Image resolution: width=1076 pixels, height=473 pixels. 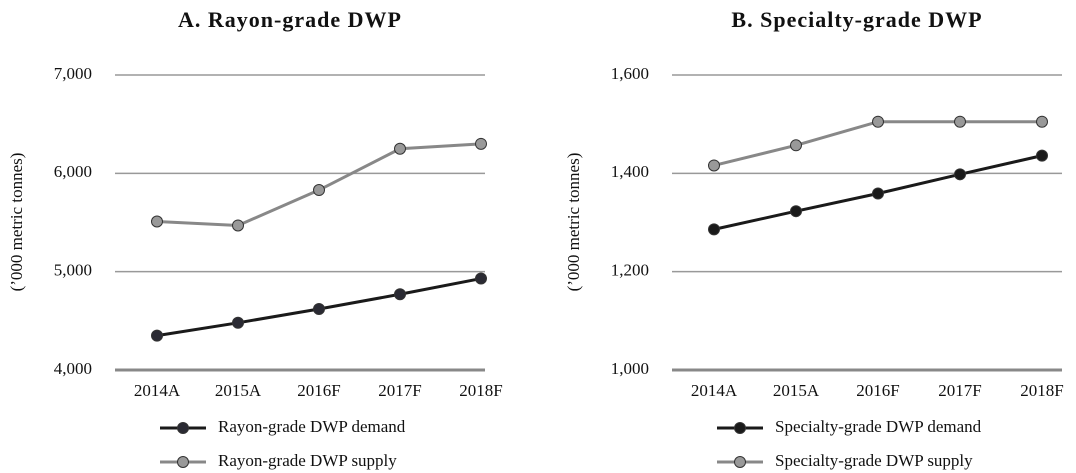 What do you see at coordinates (877, 143) in the screenshot?
I see `line` at bounding box center [877, 143].